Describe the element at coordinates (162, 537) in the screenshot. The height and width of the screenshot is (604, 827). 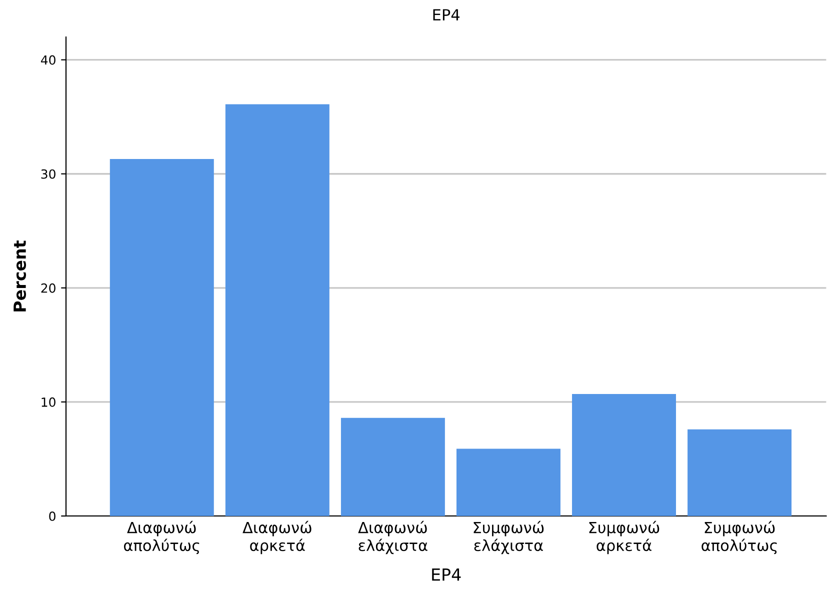
I see `x-tick-label: Διαφωνώ απολύτως` at that location.